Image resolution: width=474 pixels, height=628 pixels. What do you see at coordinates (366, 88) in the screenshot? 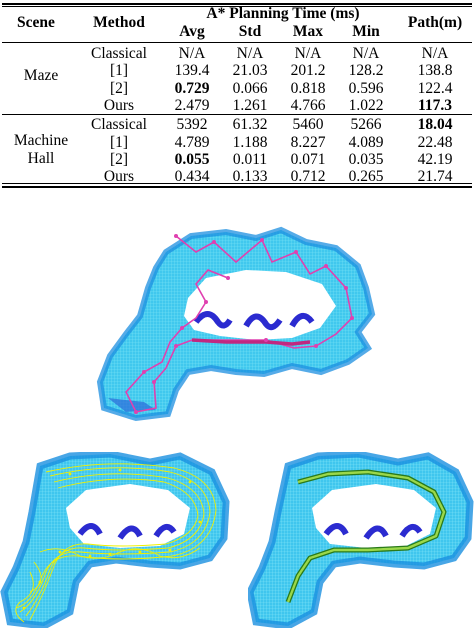
I see `cell-min: 0.596` at bounding box center [366, 88].